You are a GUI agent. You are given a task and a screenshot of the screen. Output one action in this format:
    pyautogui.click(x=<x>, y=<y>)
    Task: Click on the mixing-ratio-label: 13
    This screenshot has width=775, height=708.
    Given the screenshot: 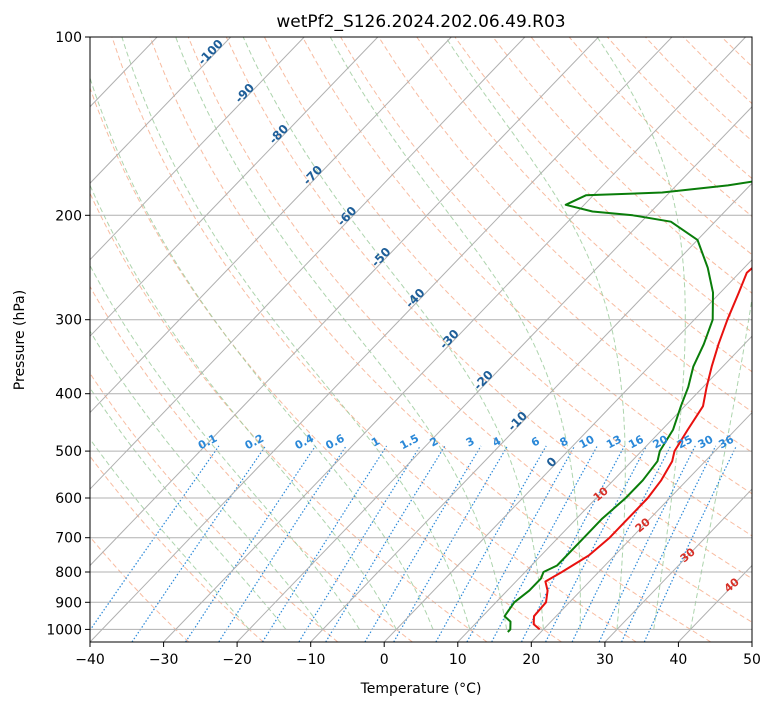 What is the action you would take?
    pyautogui.click(x=614, y=442)
    